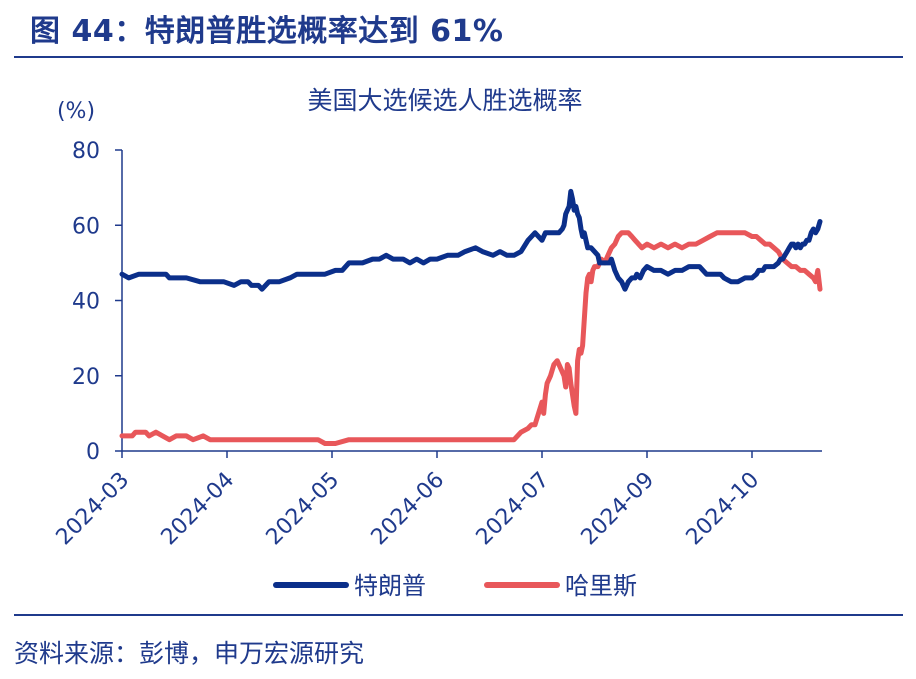 This screenshot has height=679, width=916. Describe the element at coordinates (267, 31) in the screenshot. I see `figure-title: 图 44：特朗普胜选概率达到 61%` at that location.